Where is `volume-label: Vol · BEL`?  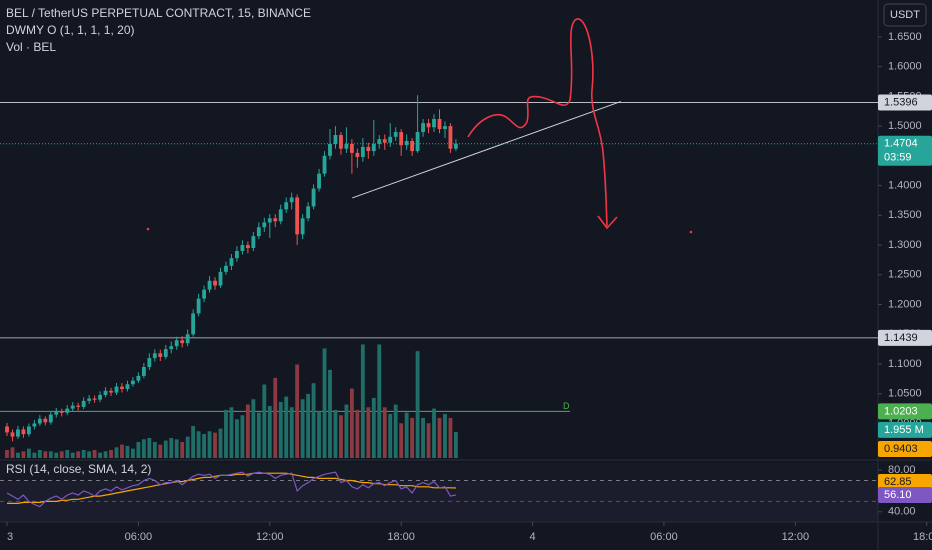 volume-label: Vol · BEL is located at coordinates (31, 47).